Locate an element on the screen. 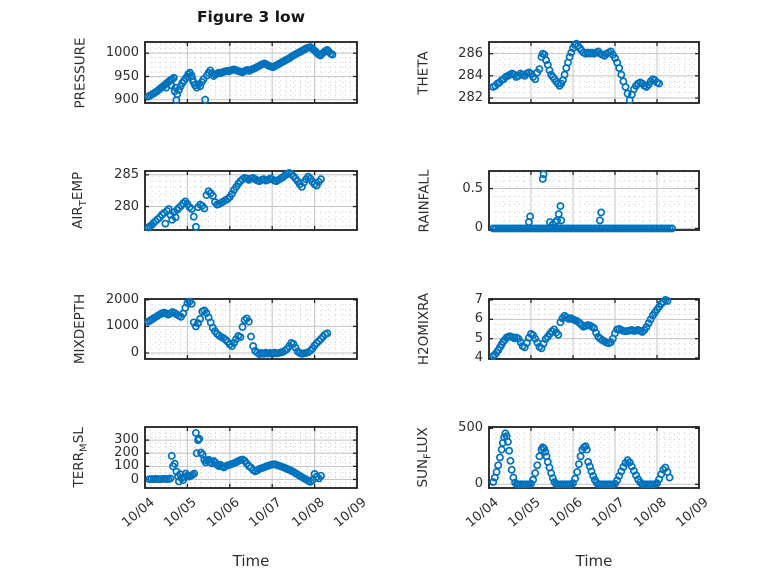 The width and height of the screenshot is (778, 583). y-axis-label-mixdepth: MIXDEPTH is located at coordinates (80, 329).